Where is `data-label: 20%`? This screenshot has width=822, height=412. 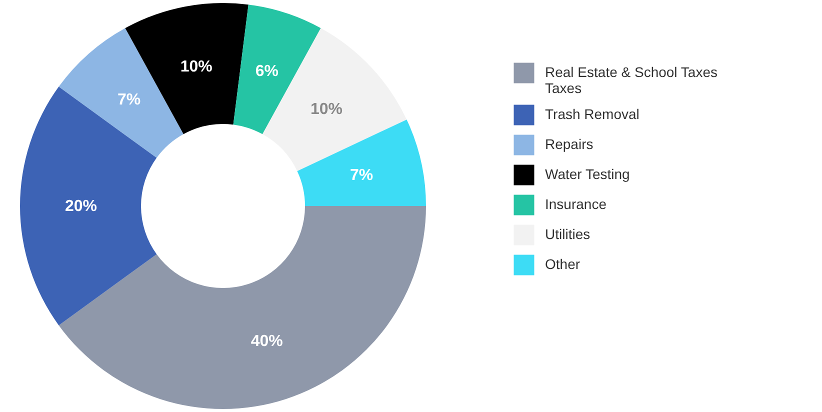 data-label: 20% is located at coordinates (81, 206).